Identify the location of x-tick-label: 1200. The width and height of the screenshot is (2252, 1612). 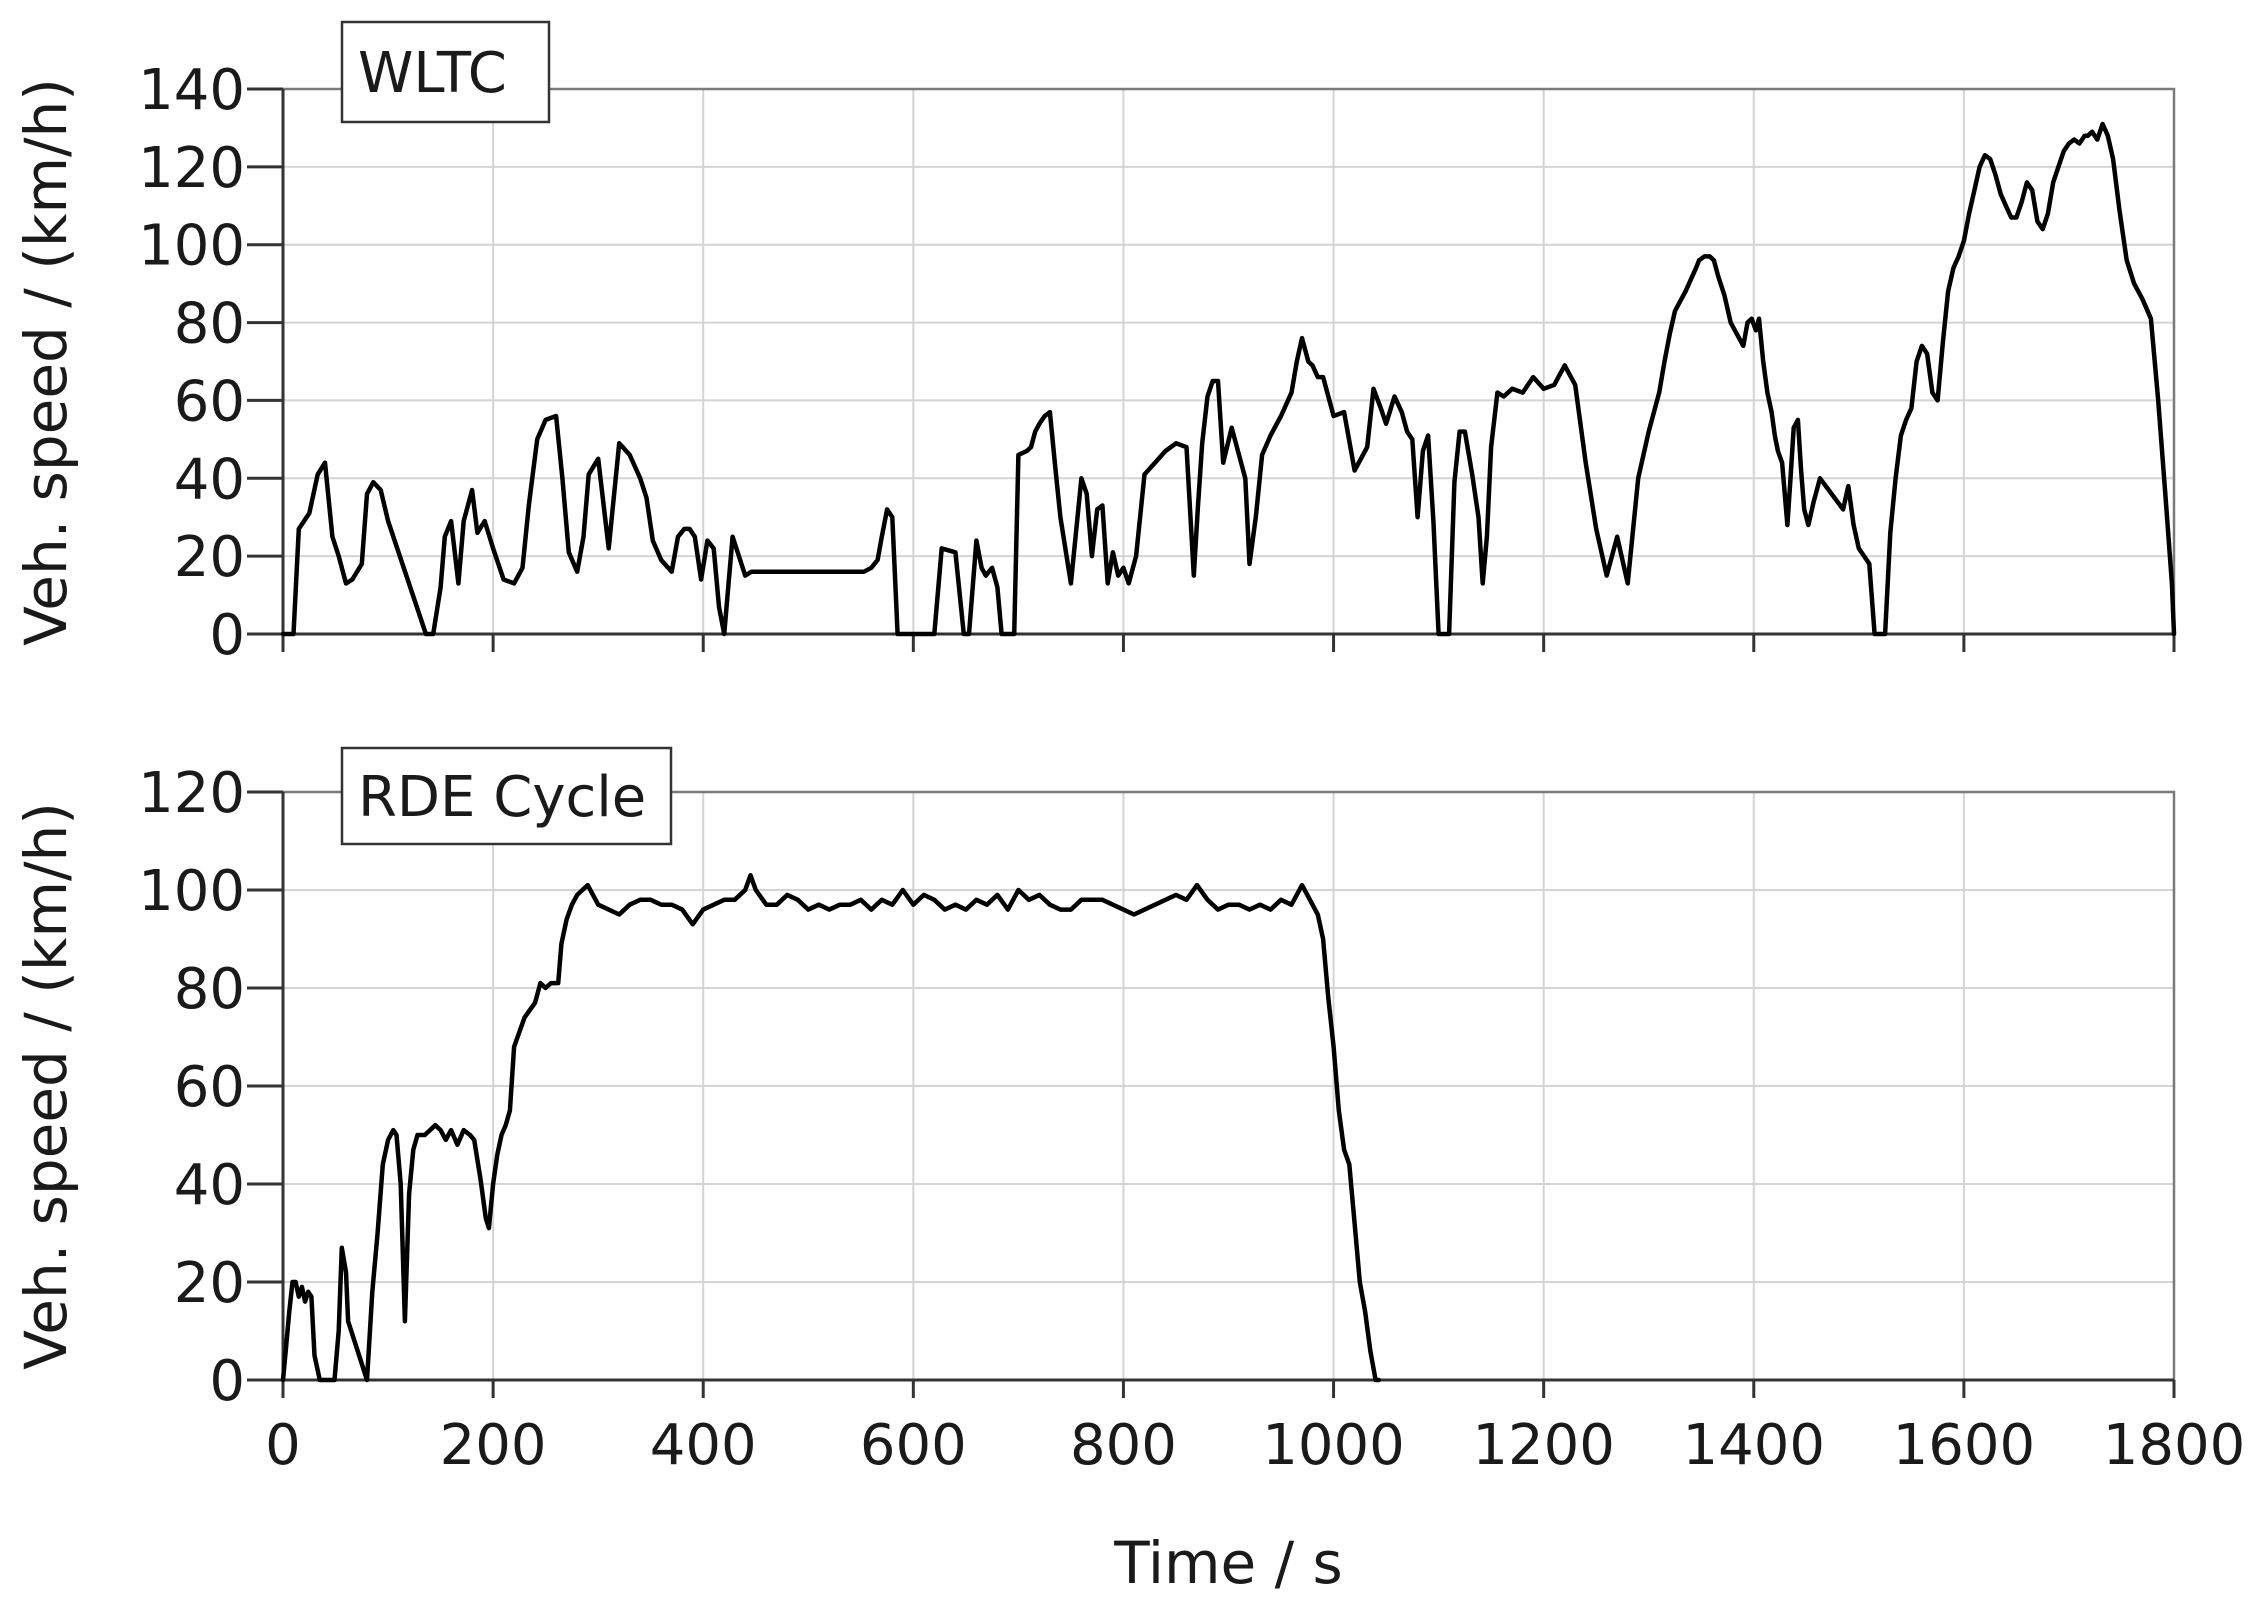
(1543, 1445).